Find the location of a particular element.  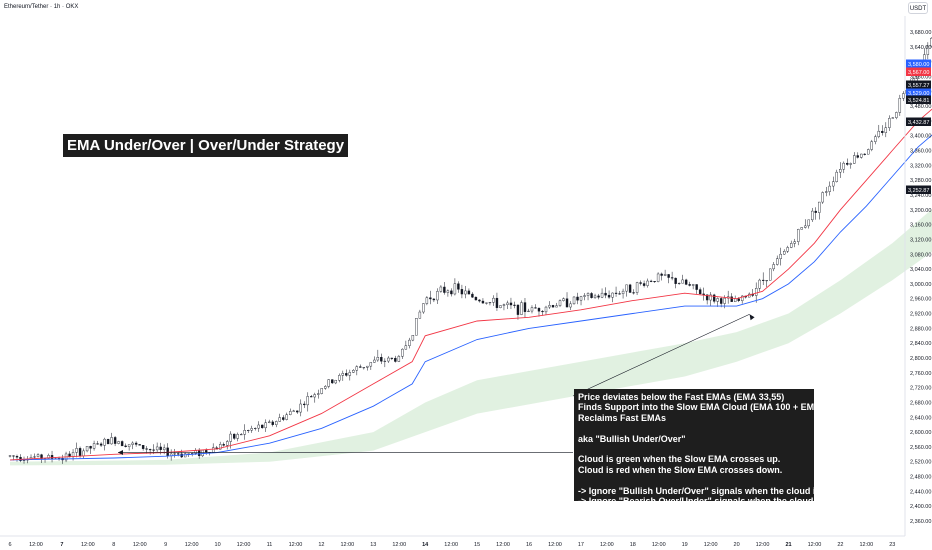

y-tick-label: 2,840.00 is located at coordinates (920, 344).